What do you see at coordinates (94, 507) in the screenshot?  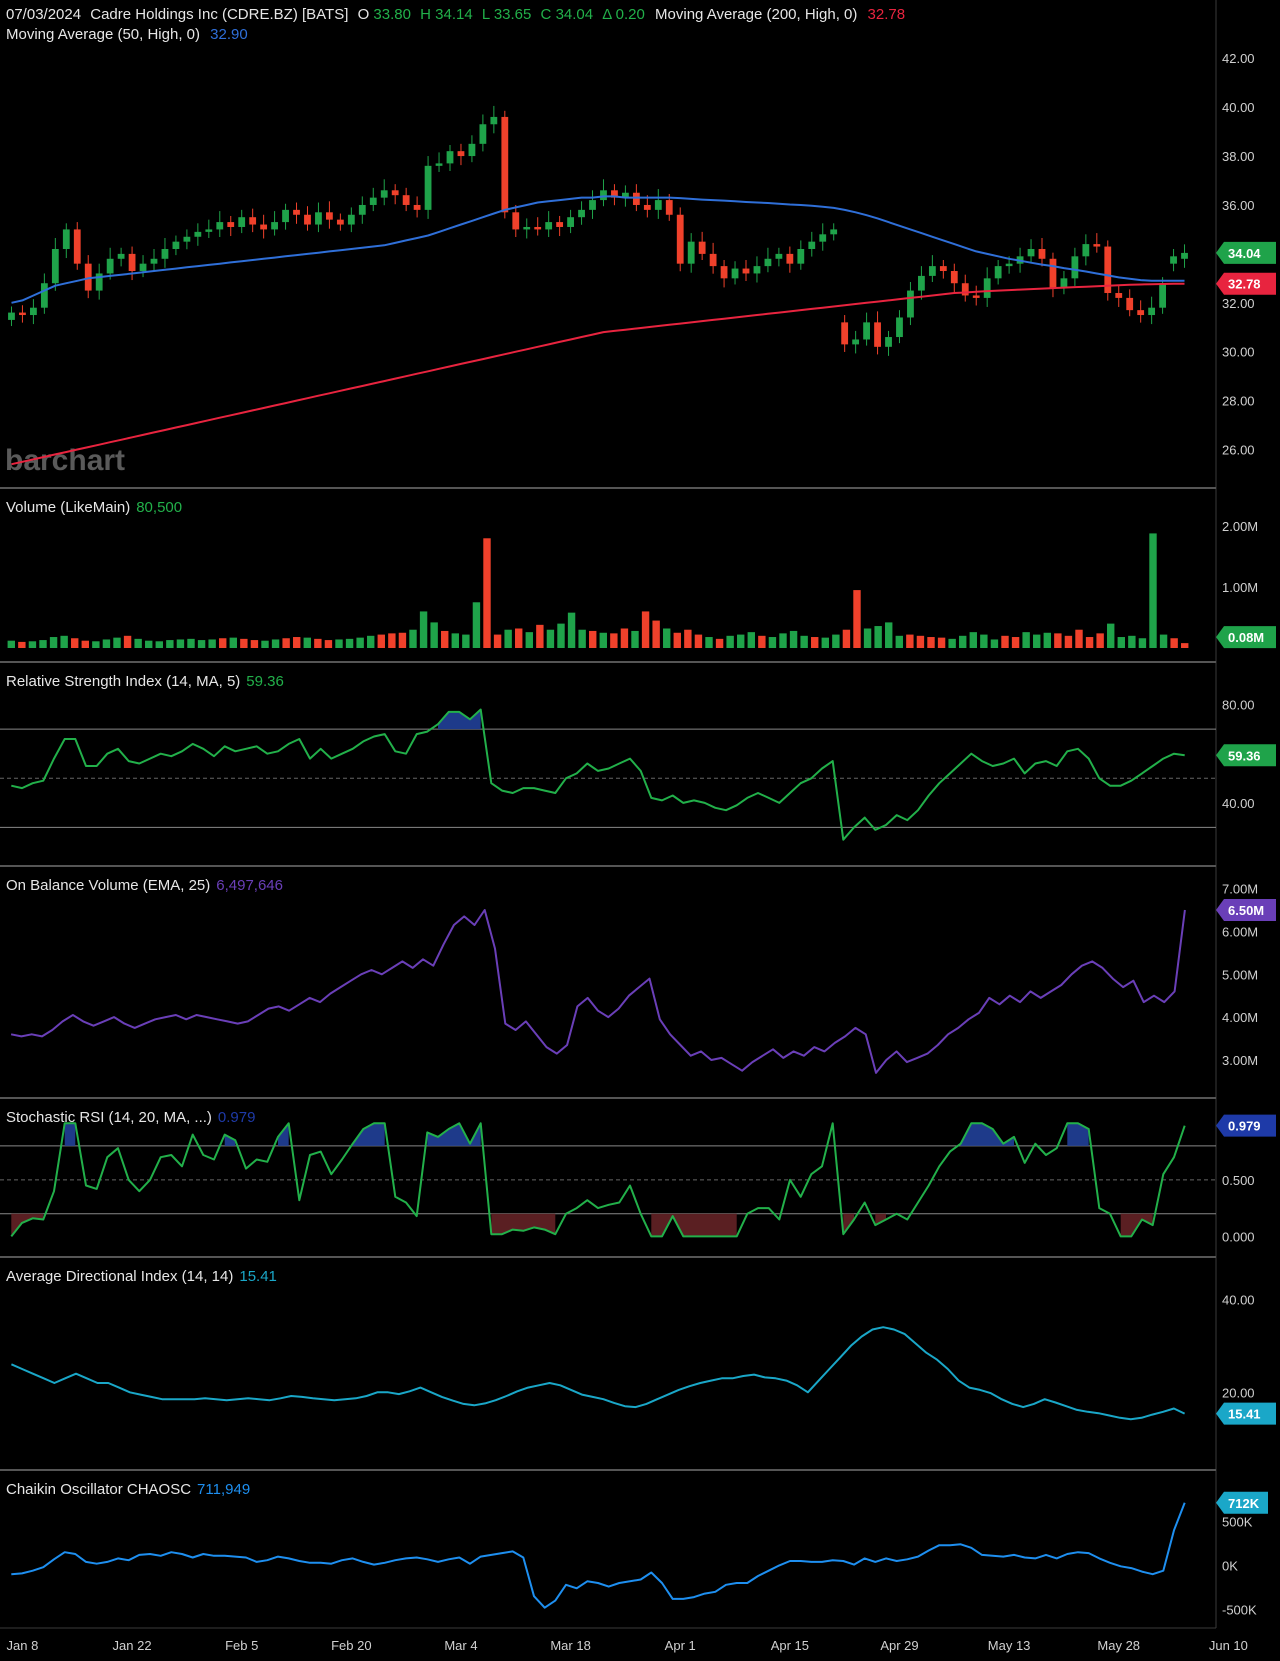 I see `volume-title: Volume (LikeMain) 80,500` at bounding box center [94, 507].